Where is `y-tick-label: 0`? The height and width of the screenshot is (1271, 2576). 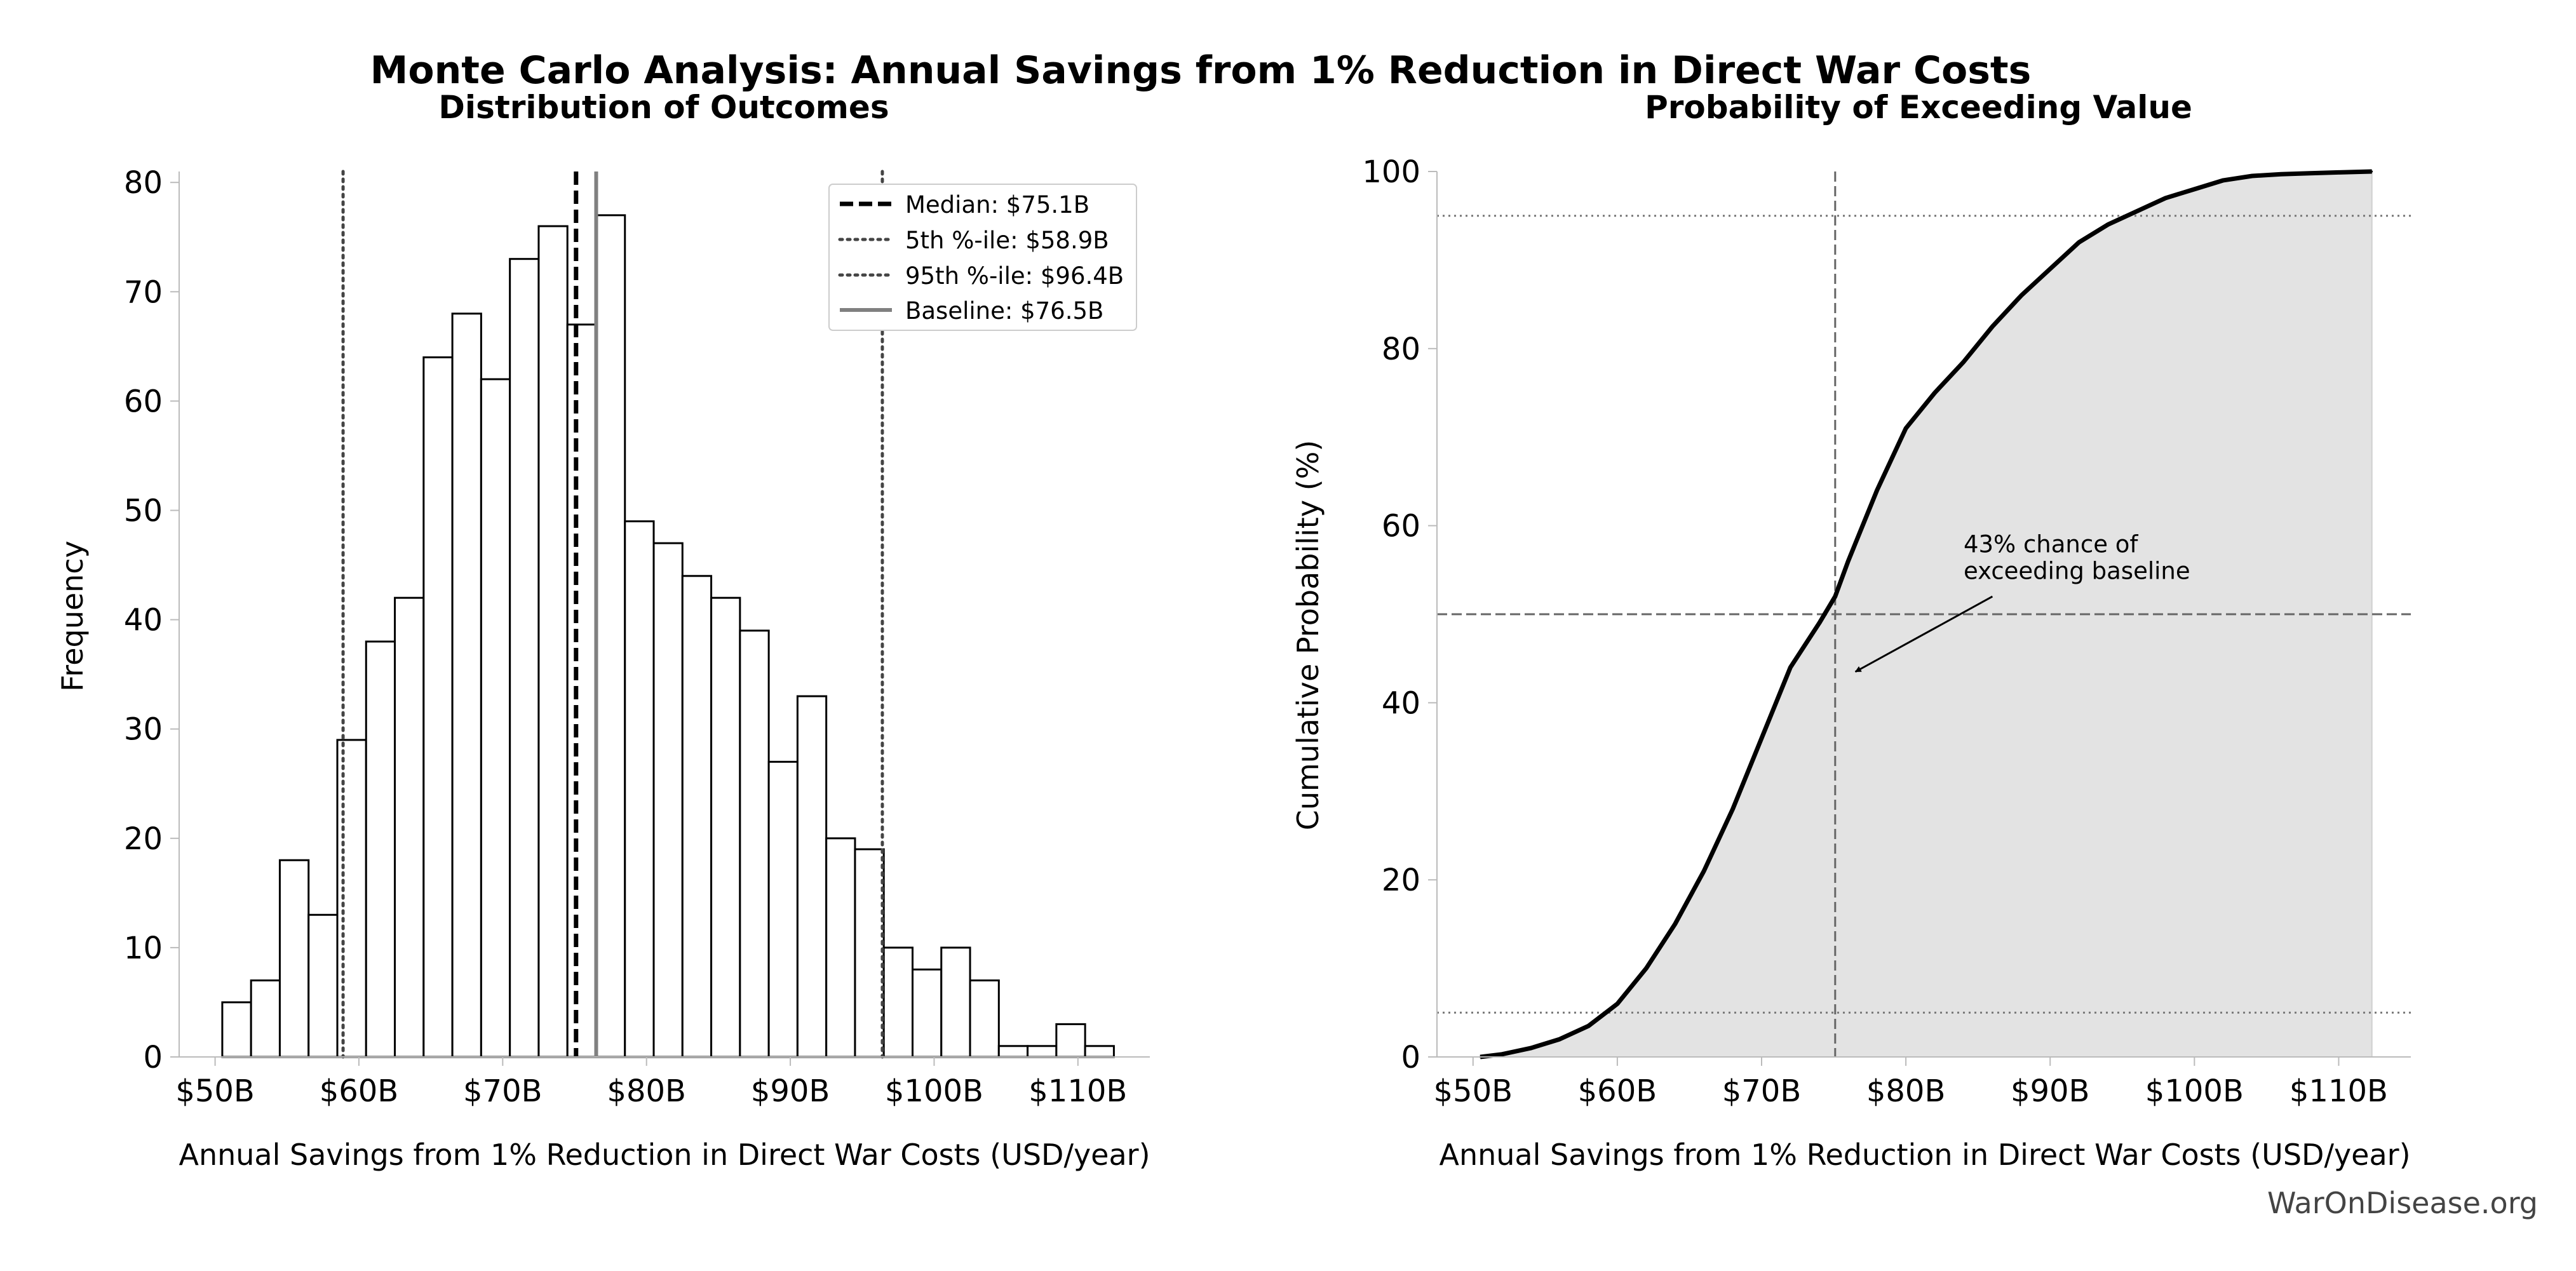
y-tick-label: 0 is located at coordinates (1410, 1057).